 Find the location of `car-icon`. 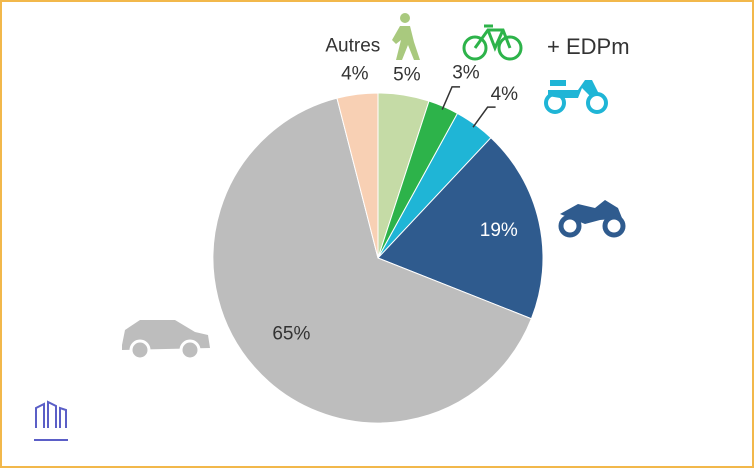

car-icon is located at coordinates (166, 340).